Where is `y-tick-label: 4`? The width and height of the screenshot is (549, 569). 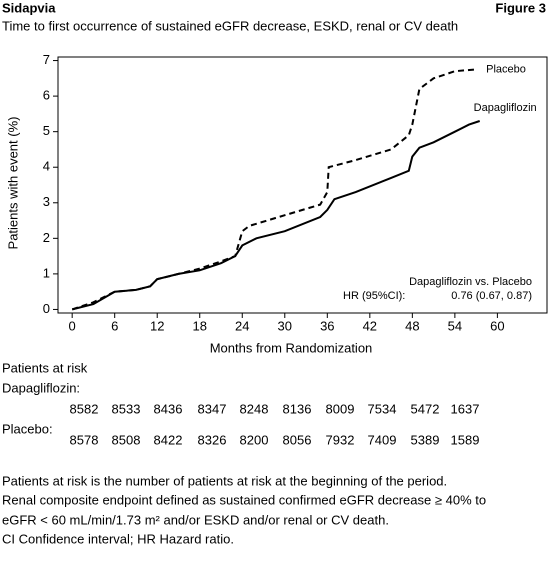
y-tick-label: 4 is located at coordinates (46, 166).